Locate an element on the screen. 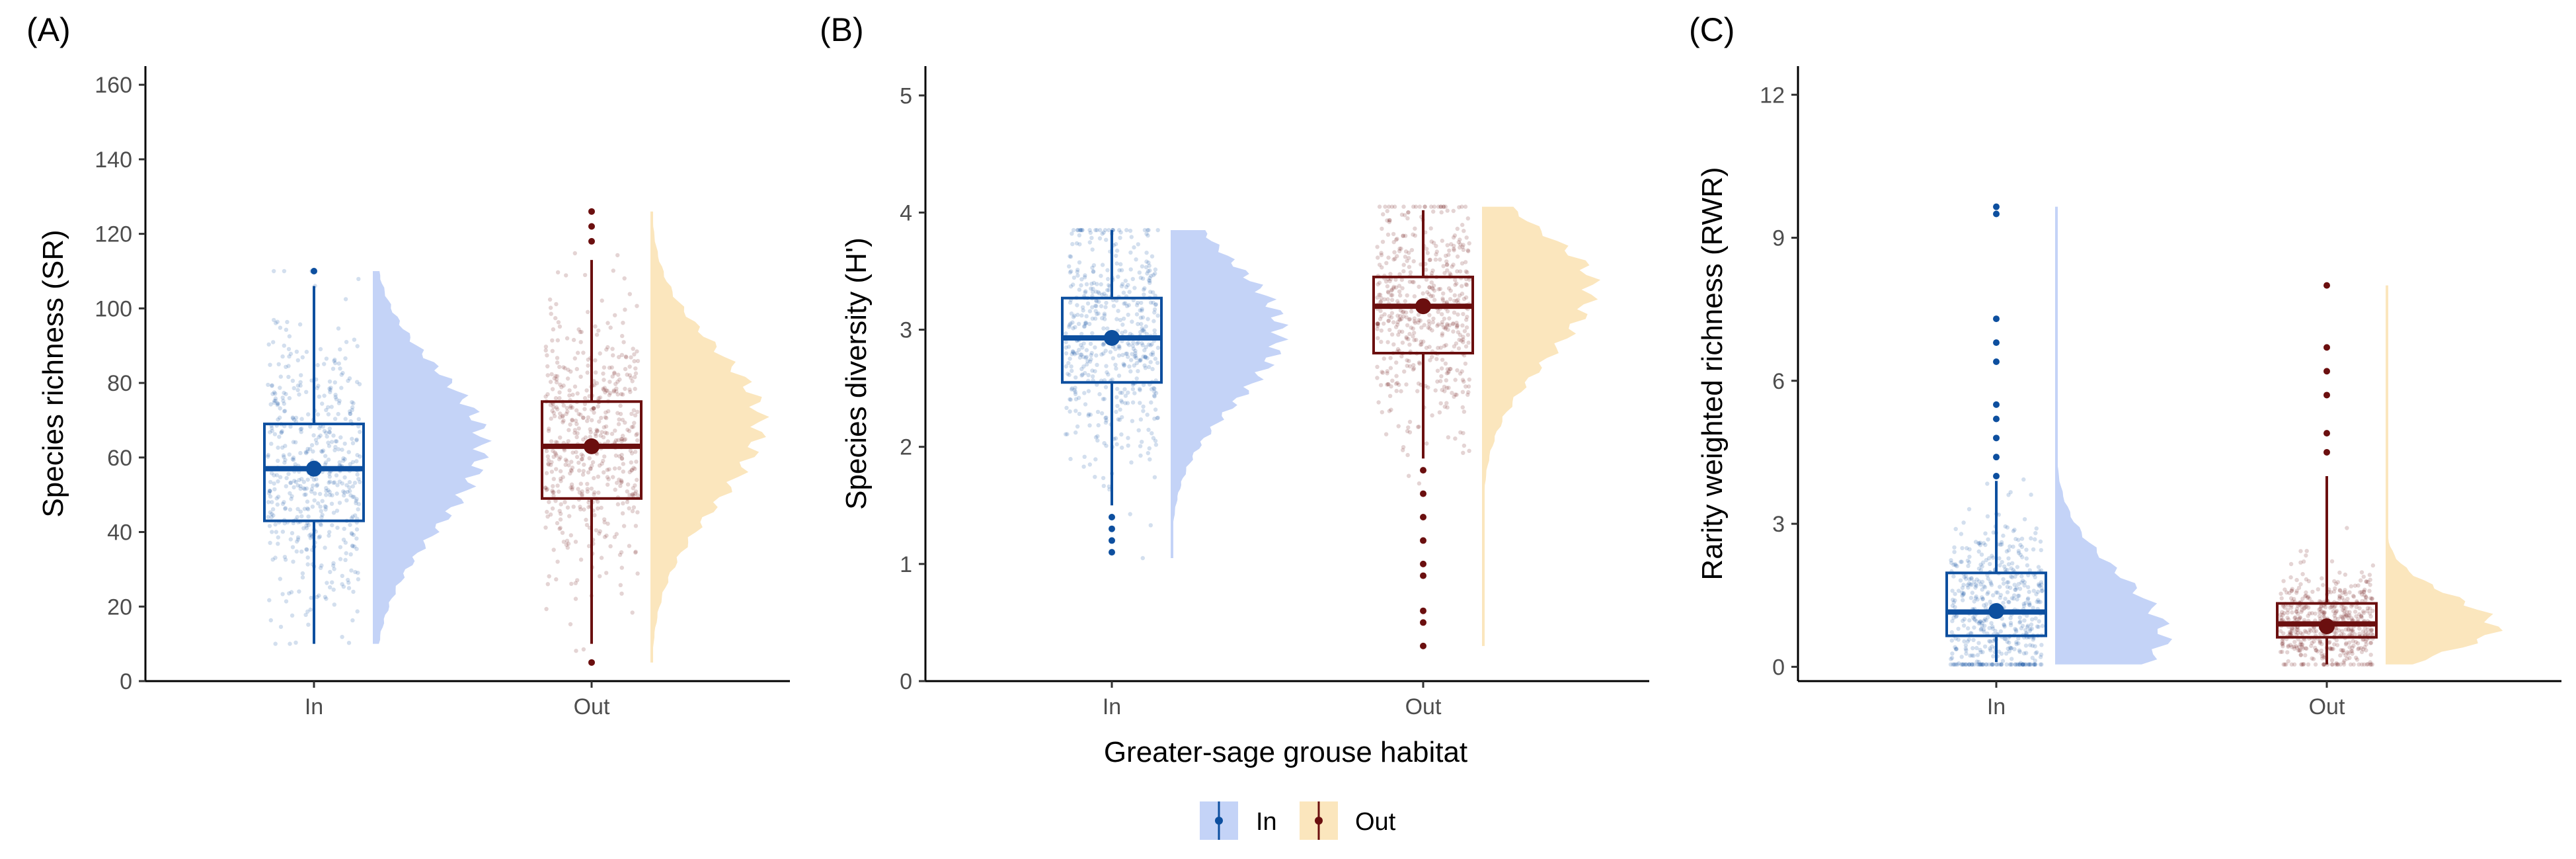  mean-point is located at coordinates (2327, 626).